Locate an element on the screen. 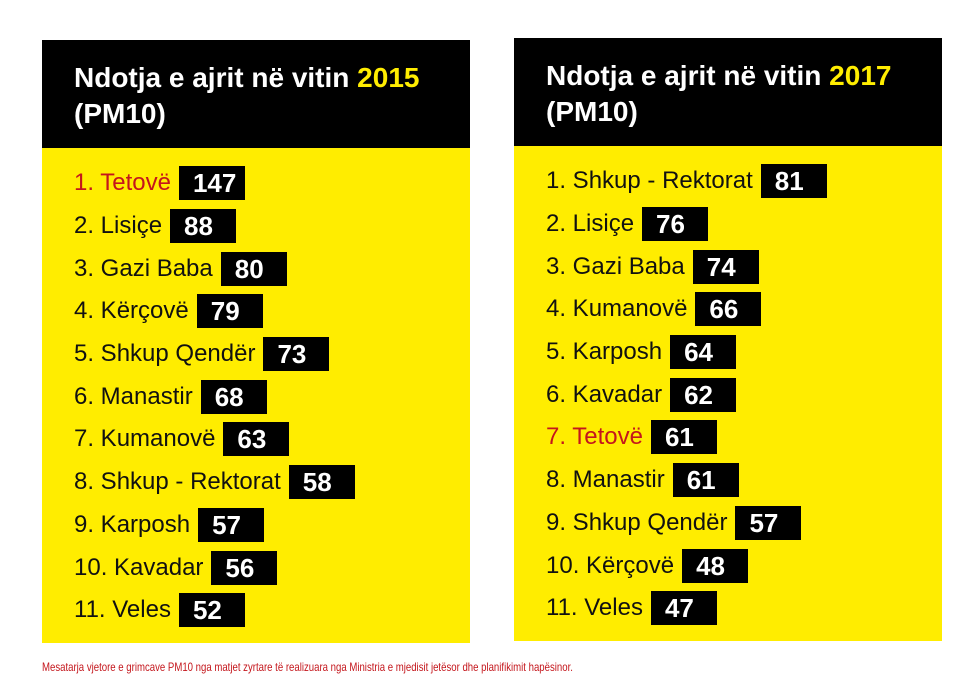 This screenshot has width=980, height=693. city-label: 8. Manastir is located at coordinates (605, 480).